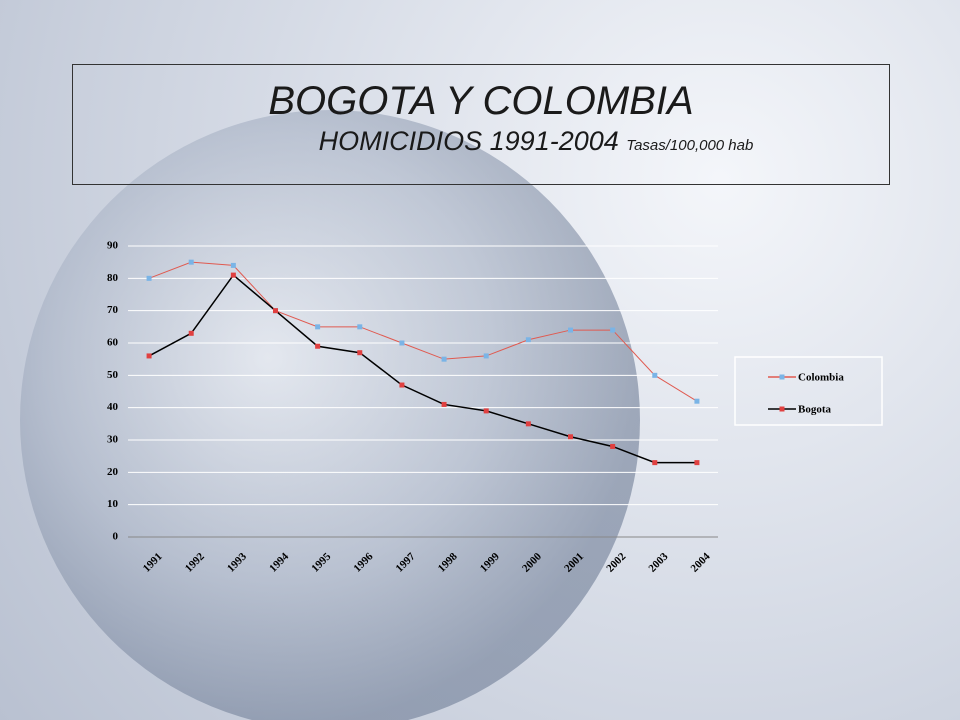 The height and width of the screenshot is (720, 960). Describe the element at coordinates (113, 440) in the screenshot. I see `y-tick-label: 30` at that location.